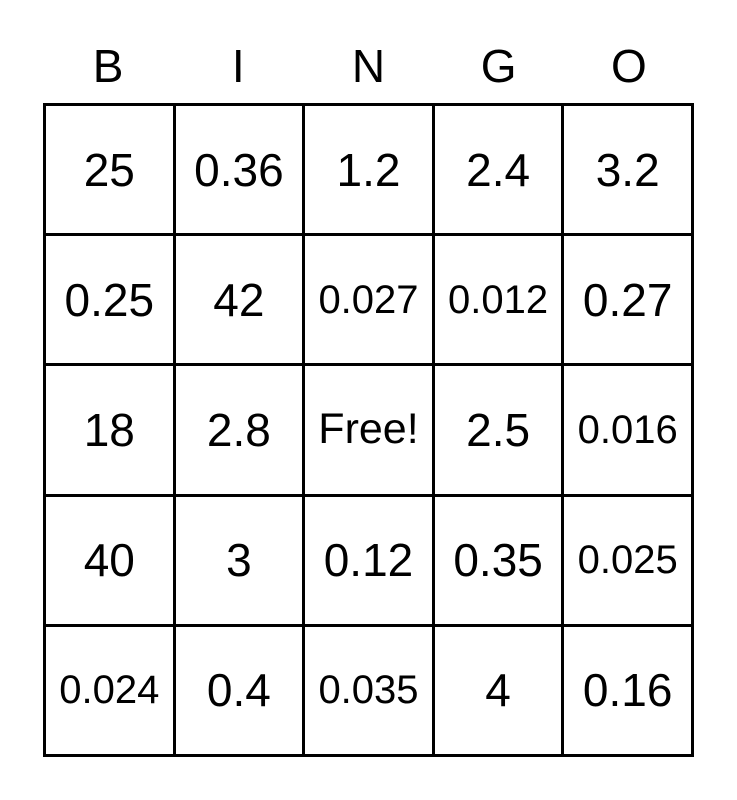  Describe the element at coordinates (239, 690) in the screenshot. I see `bingo-cell: 0.4` at that location.